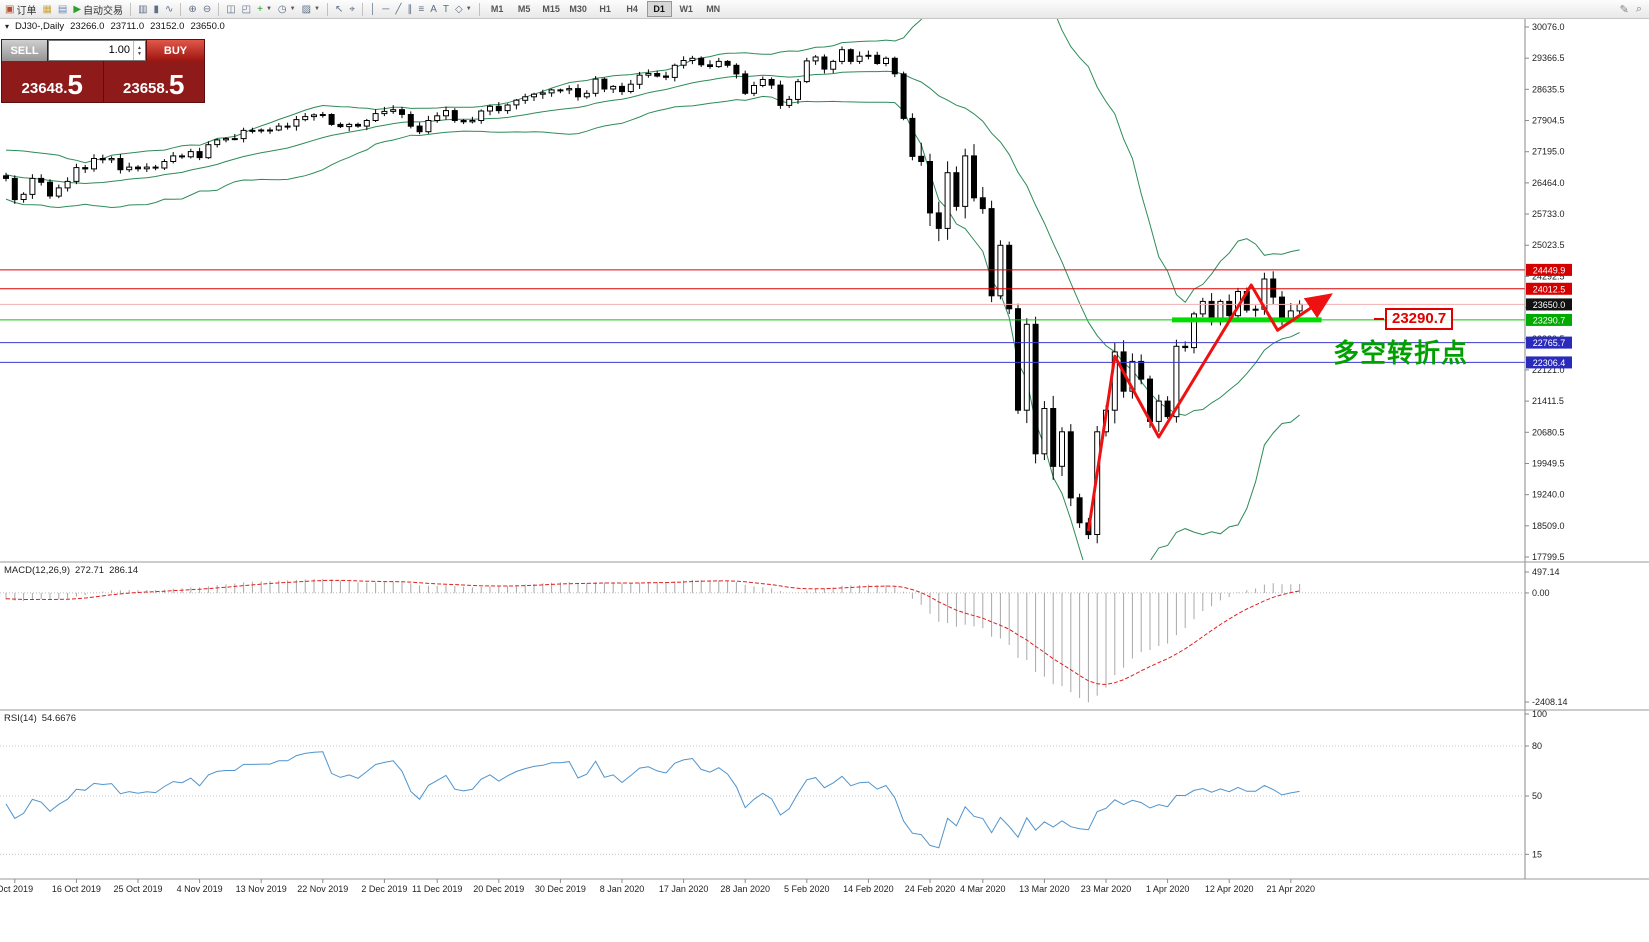 The width and height of the screenshot is (1649, 942). Describe the element at coordinates (1044, 889) in the screenshot. I see `date-label: 13 Mar 2020` at that location.